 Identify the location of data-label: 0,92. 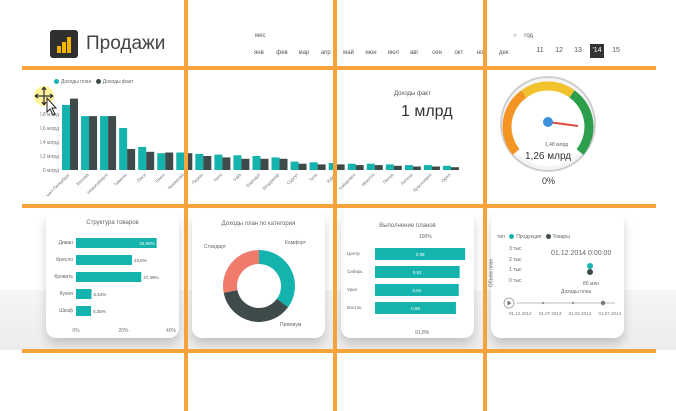
(417, 272).